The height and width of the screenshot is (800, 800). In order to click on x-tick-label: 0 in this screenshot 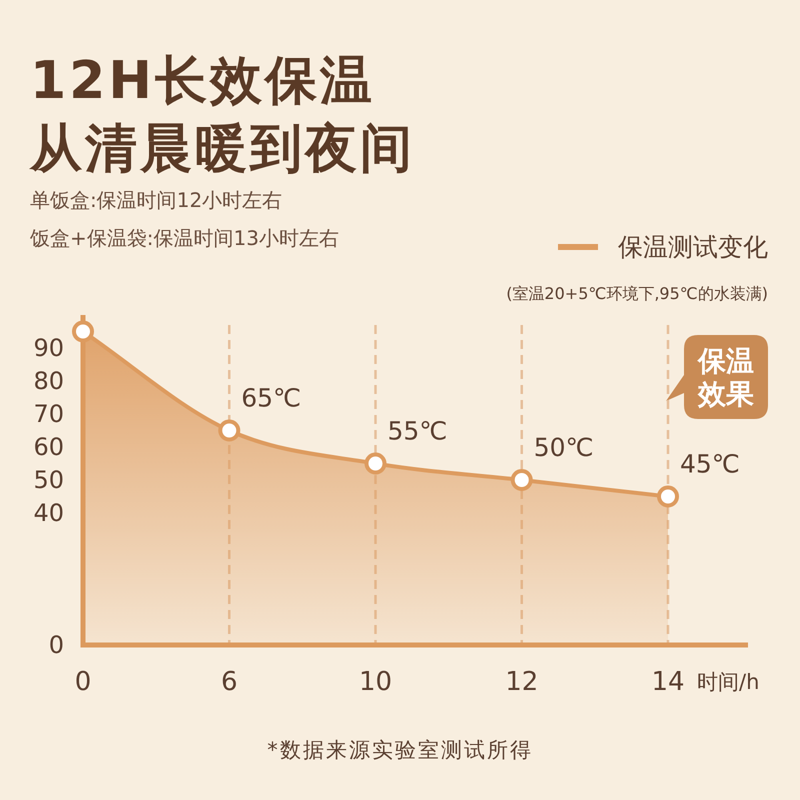, I will do `click(83, 682)`.